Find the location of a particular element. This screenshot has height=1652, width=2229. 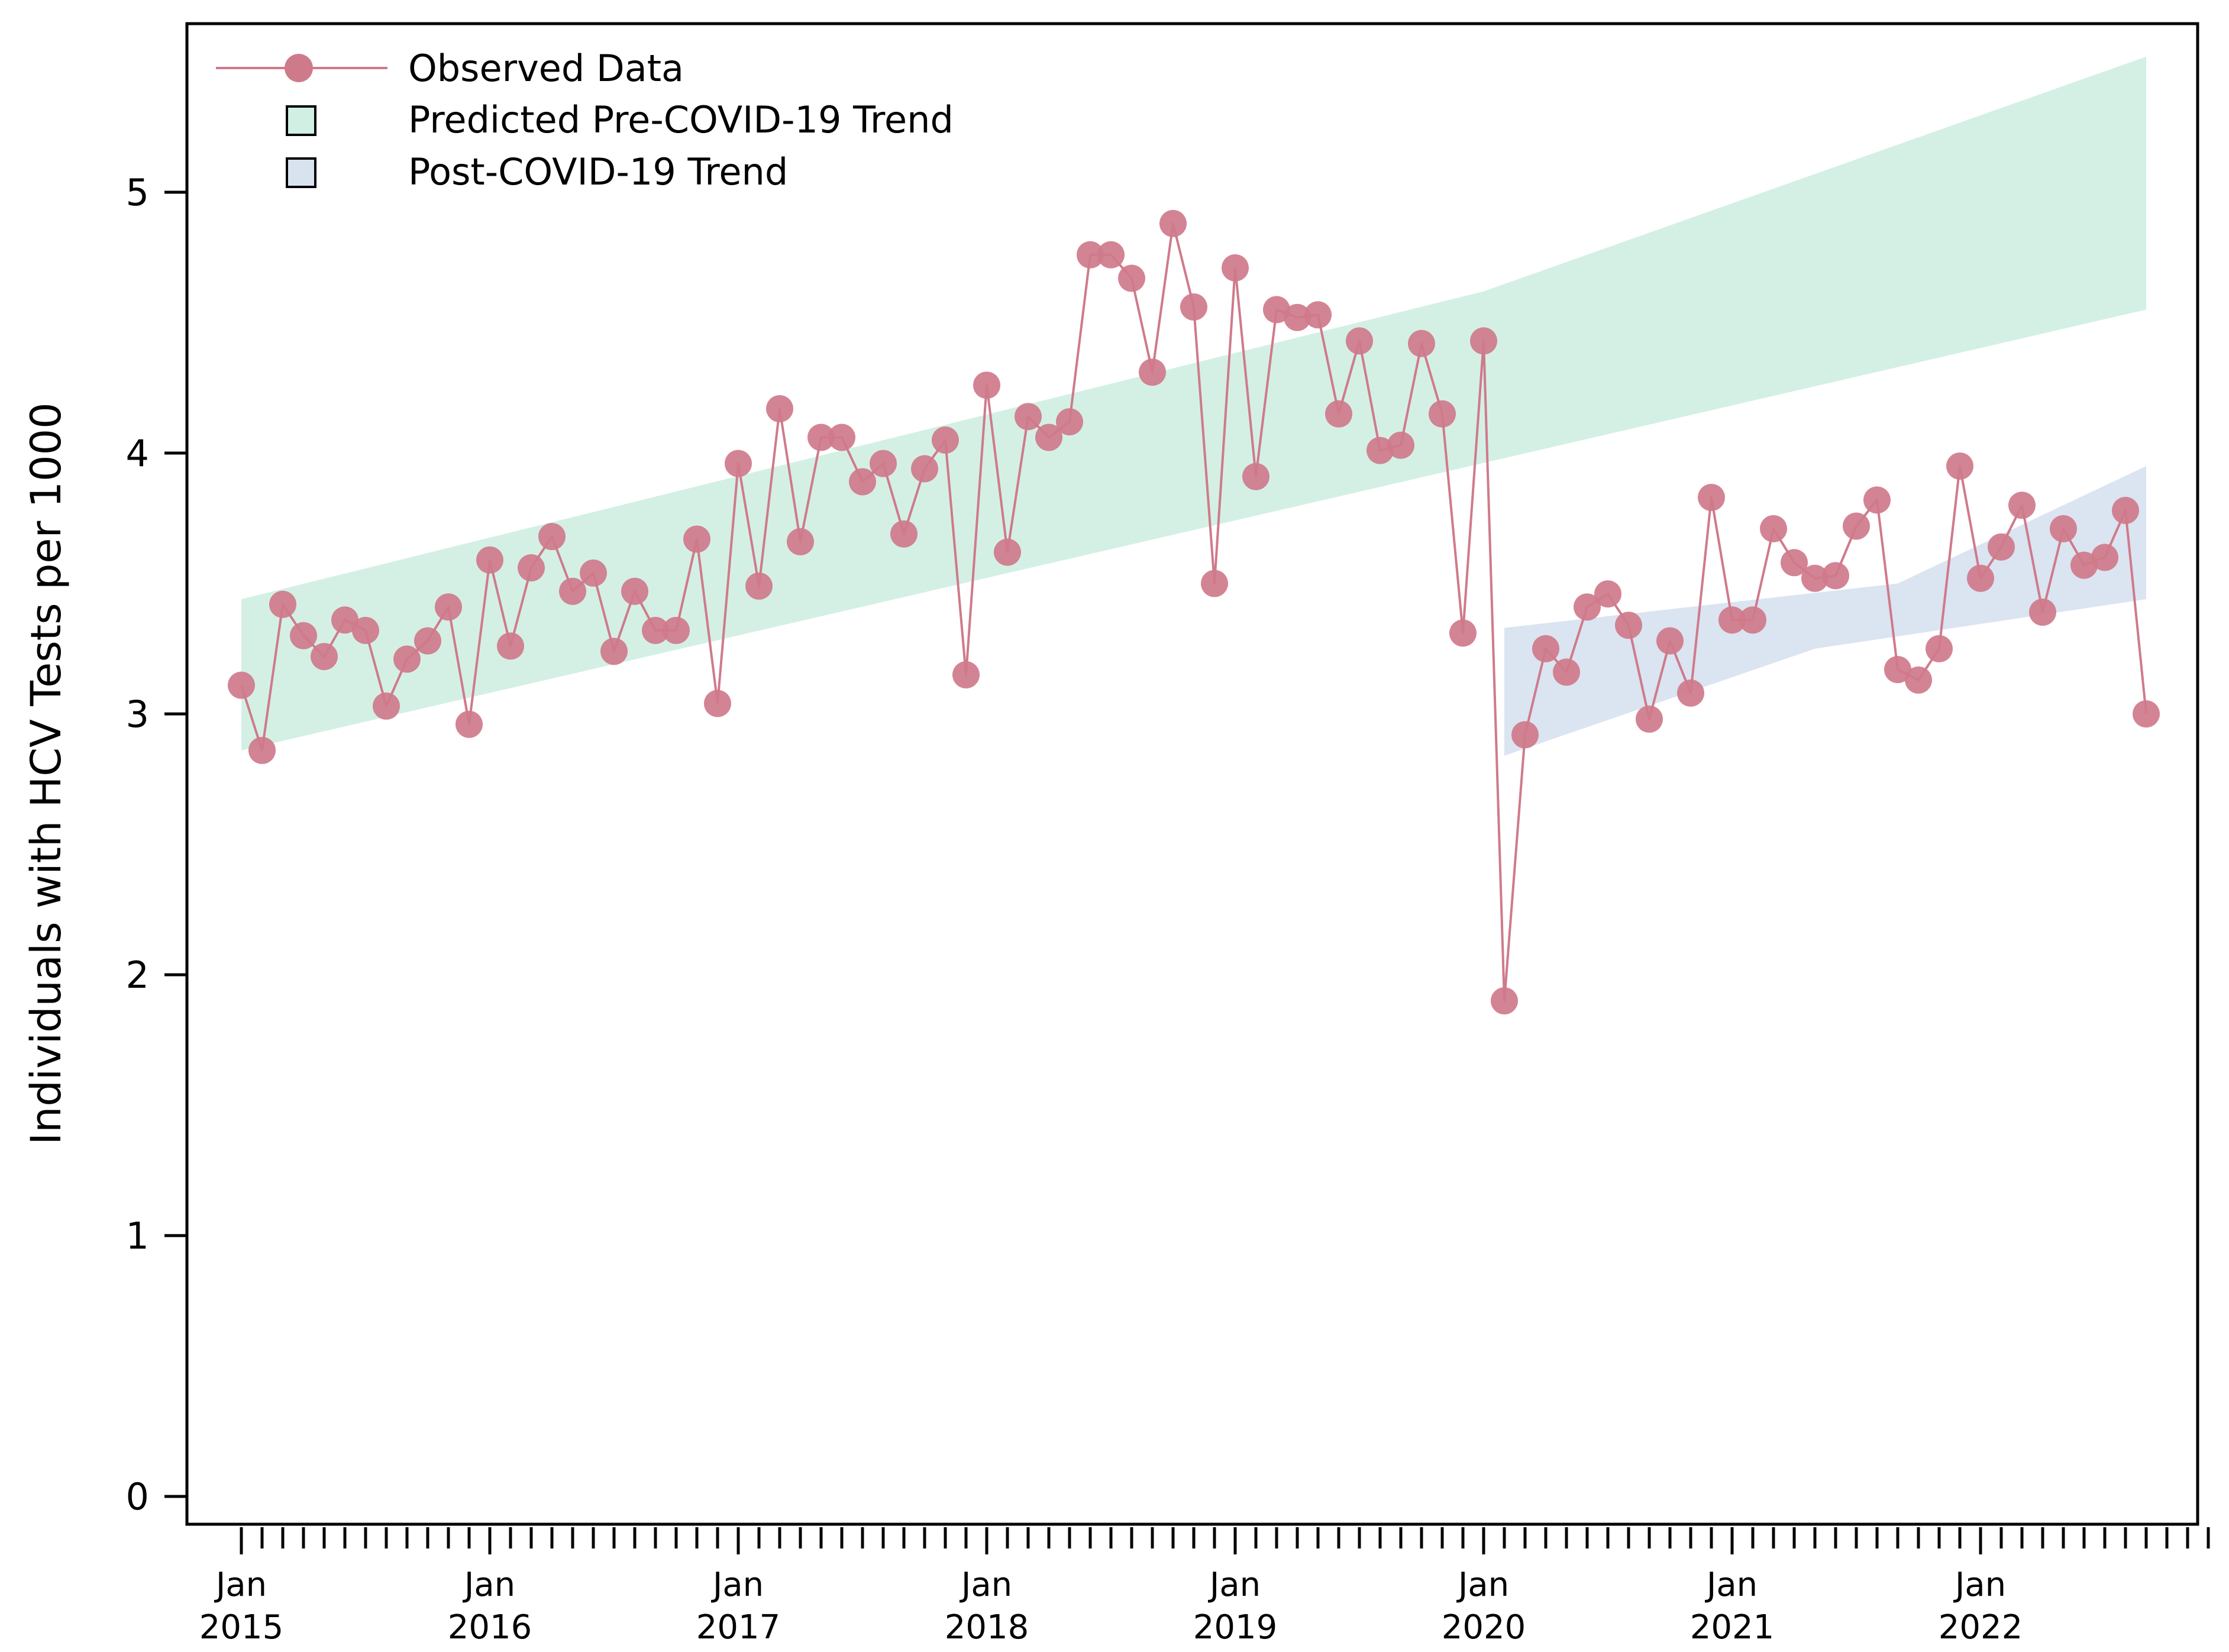

y-axis: 0 1 2 3 4 5 is located at coordinates (156, 844).